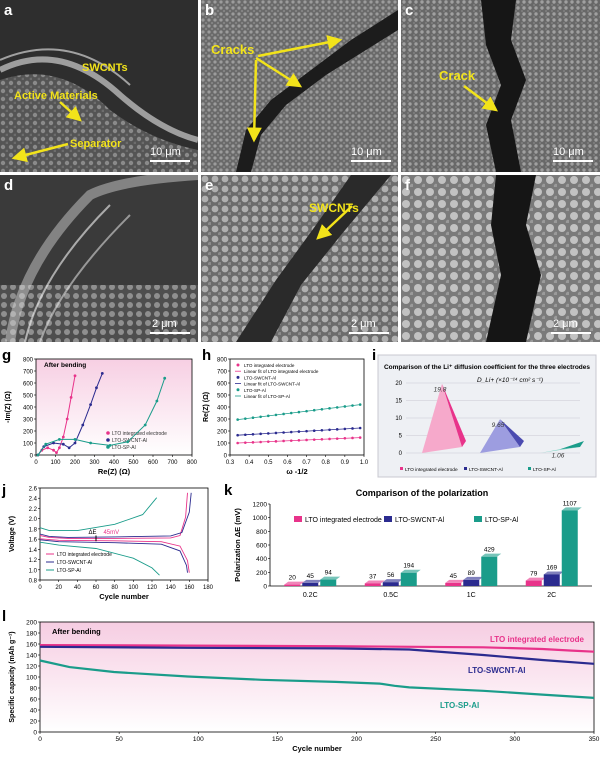  Describe the element at coordinates (56, 96) in the screenshot. I see `label-active-materials: Active Materials` at that location.